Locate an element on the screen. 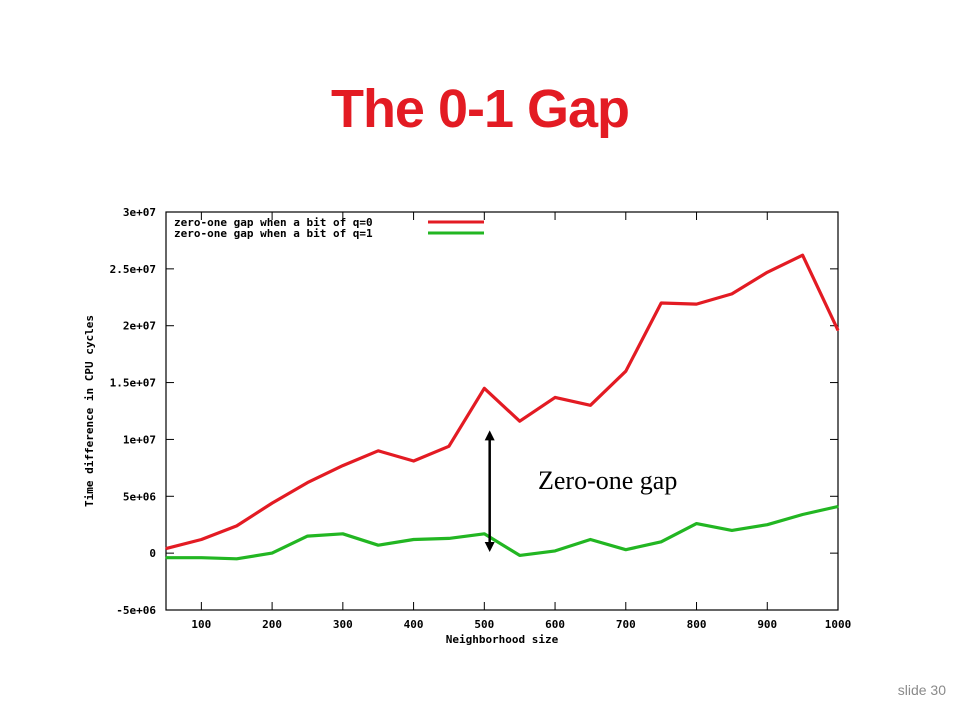 Image resolution: width=960 pixels, height=720 pixels. gap-arrow-head-top is located at coordinates (489, 435).